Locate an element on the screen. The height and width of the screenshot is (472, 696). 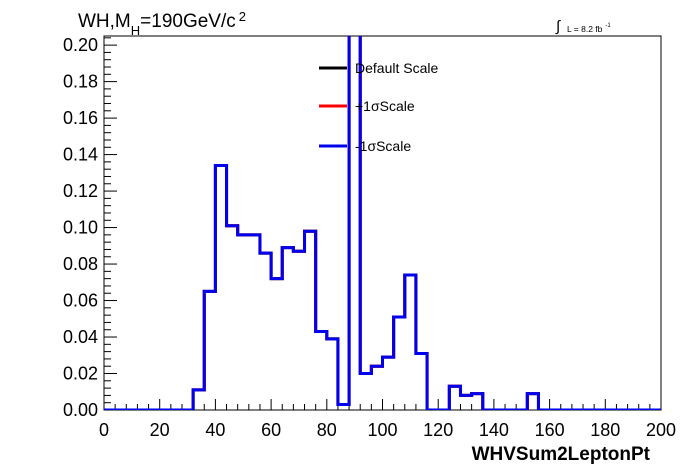
x-tick-label: 120 is located at coordinates (438, 430).